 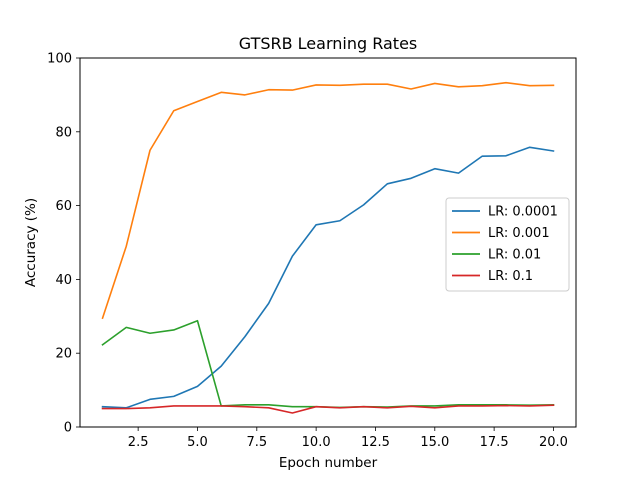 What do you see at coordinates (256, 442) in the screenshot?
I see `x-tick-label: 7.5` at bounding box center [256, 442].